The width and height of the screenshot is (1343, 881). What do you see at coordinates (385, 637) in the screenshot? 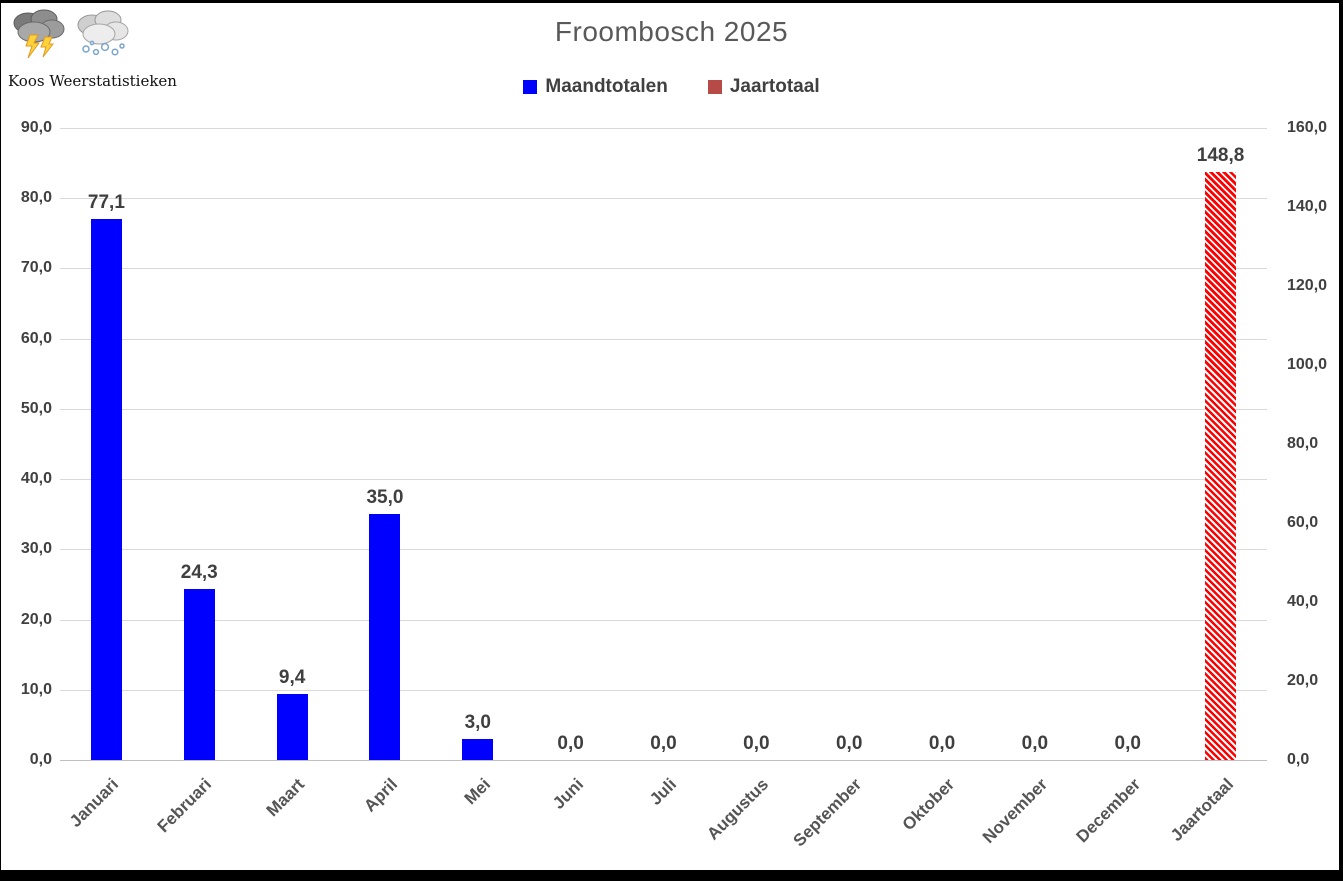
I see `bar-april` at bounding box center [385, 637].